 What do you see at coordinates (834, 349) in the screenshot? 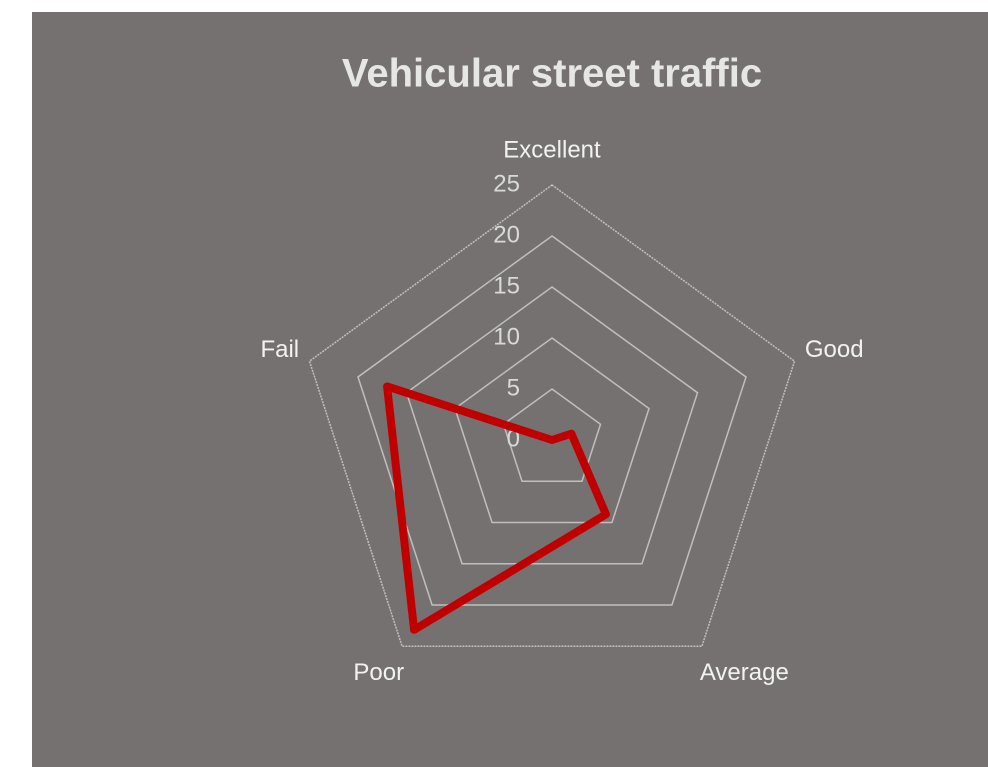
I see `category-label: Good` at bounding box center [834, 349].